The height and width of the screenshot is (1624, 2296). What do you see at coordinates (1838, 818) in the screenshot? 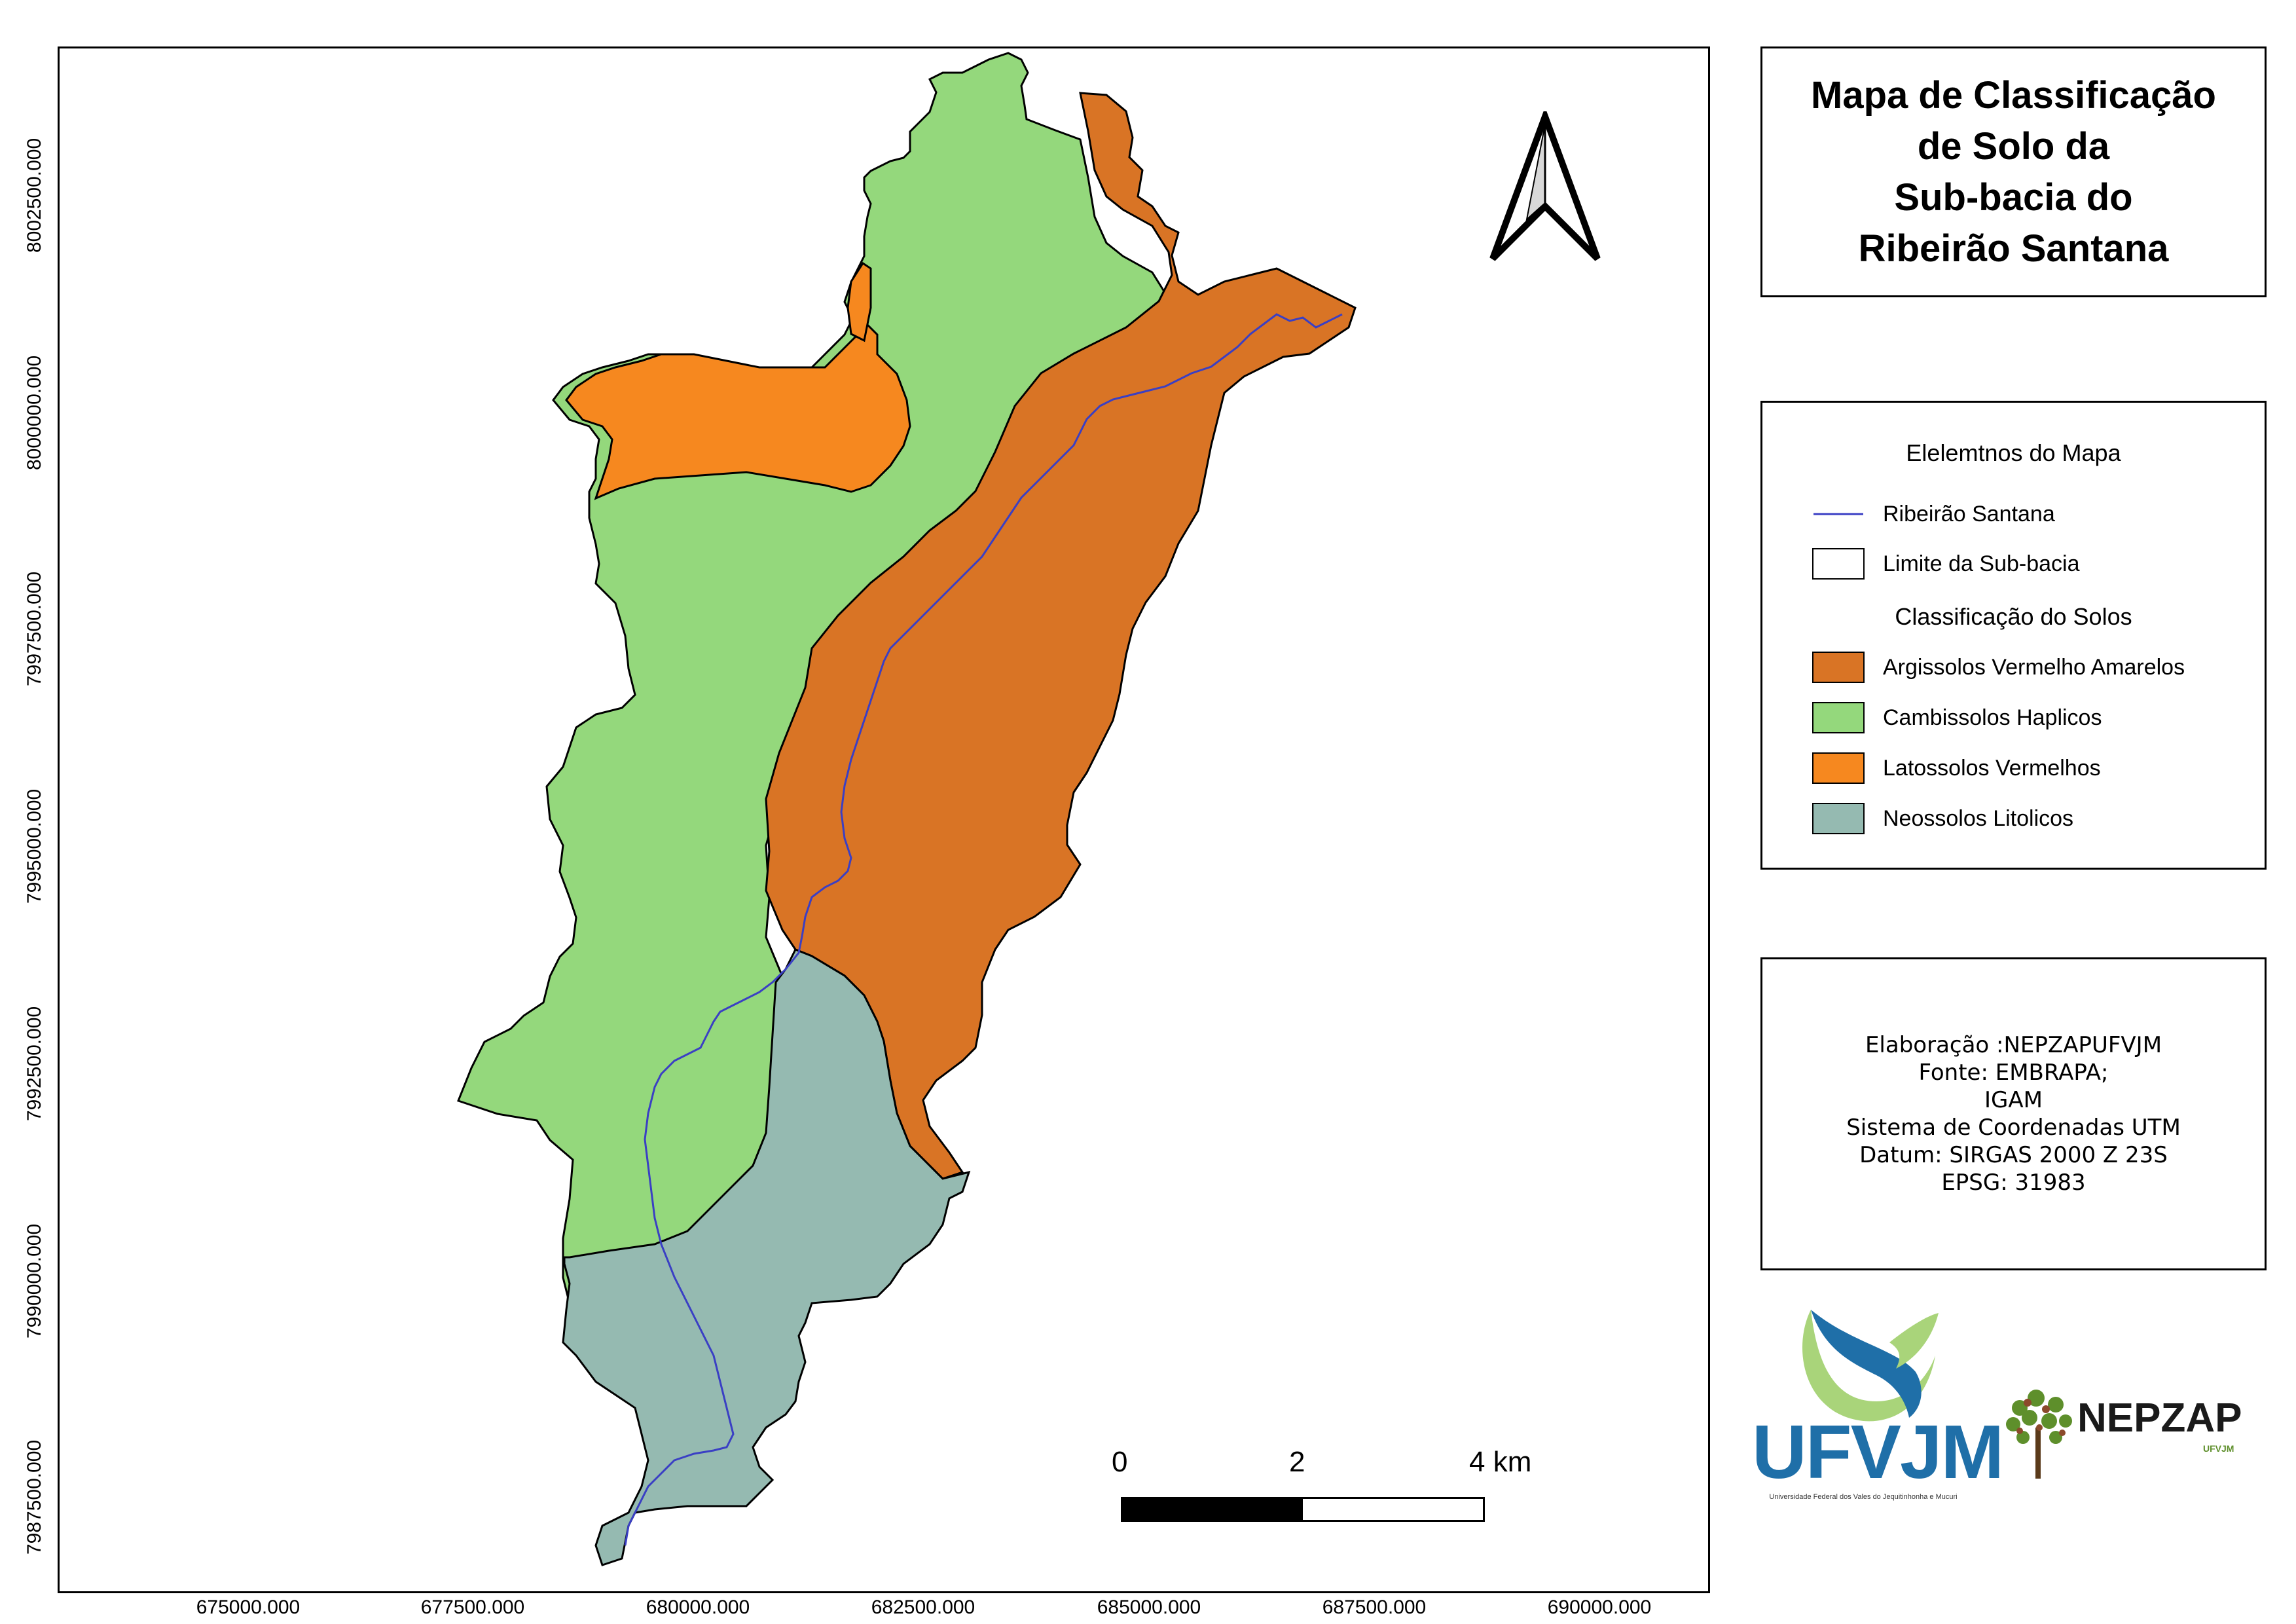
I see `neossolos-swatch` at bounding box center [1838, 818].